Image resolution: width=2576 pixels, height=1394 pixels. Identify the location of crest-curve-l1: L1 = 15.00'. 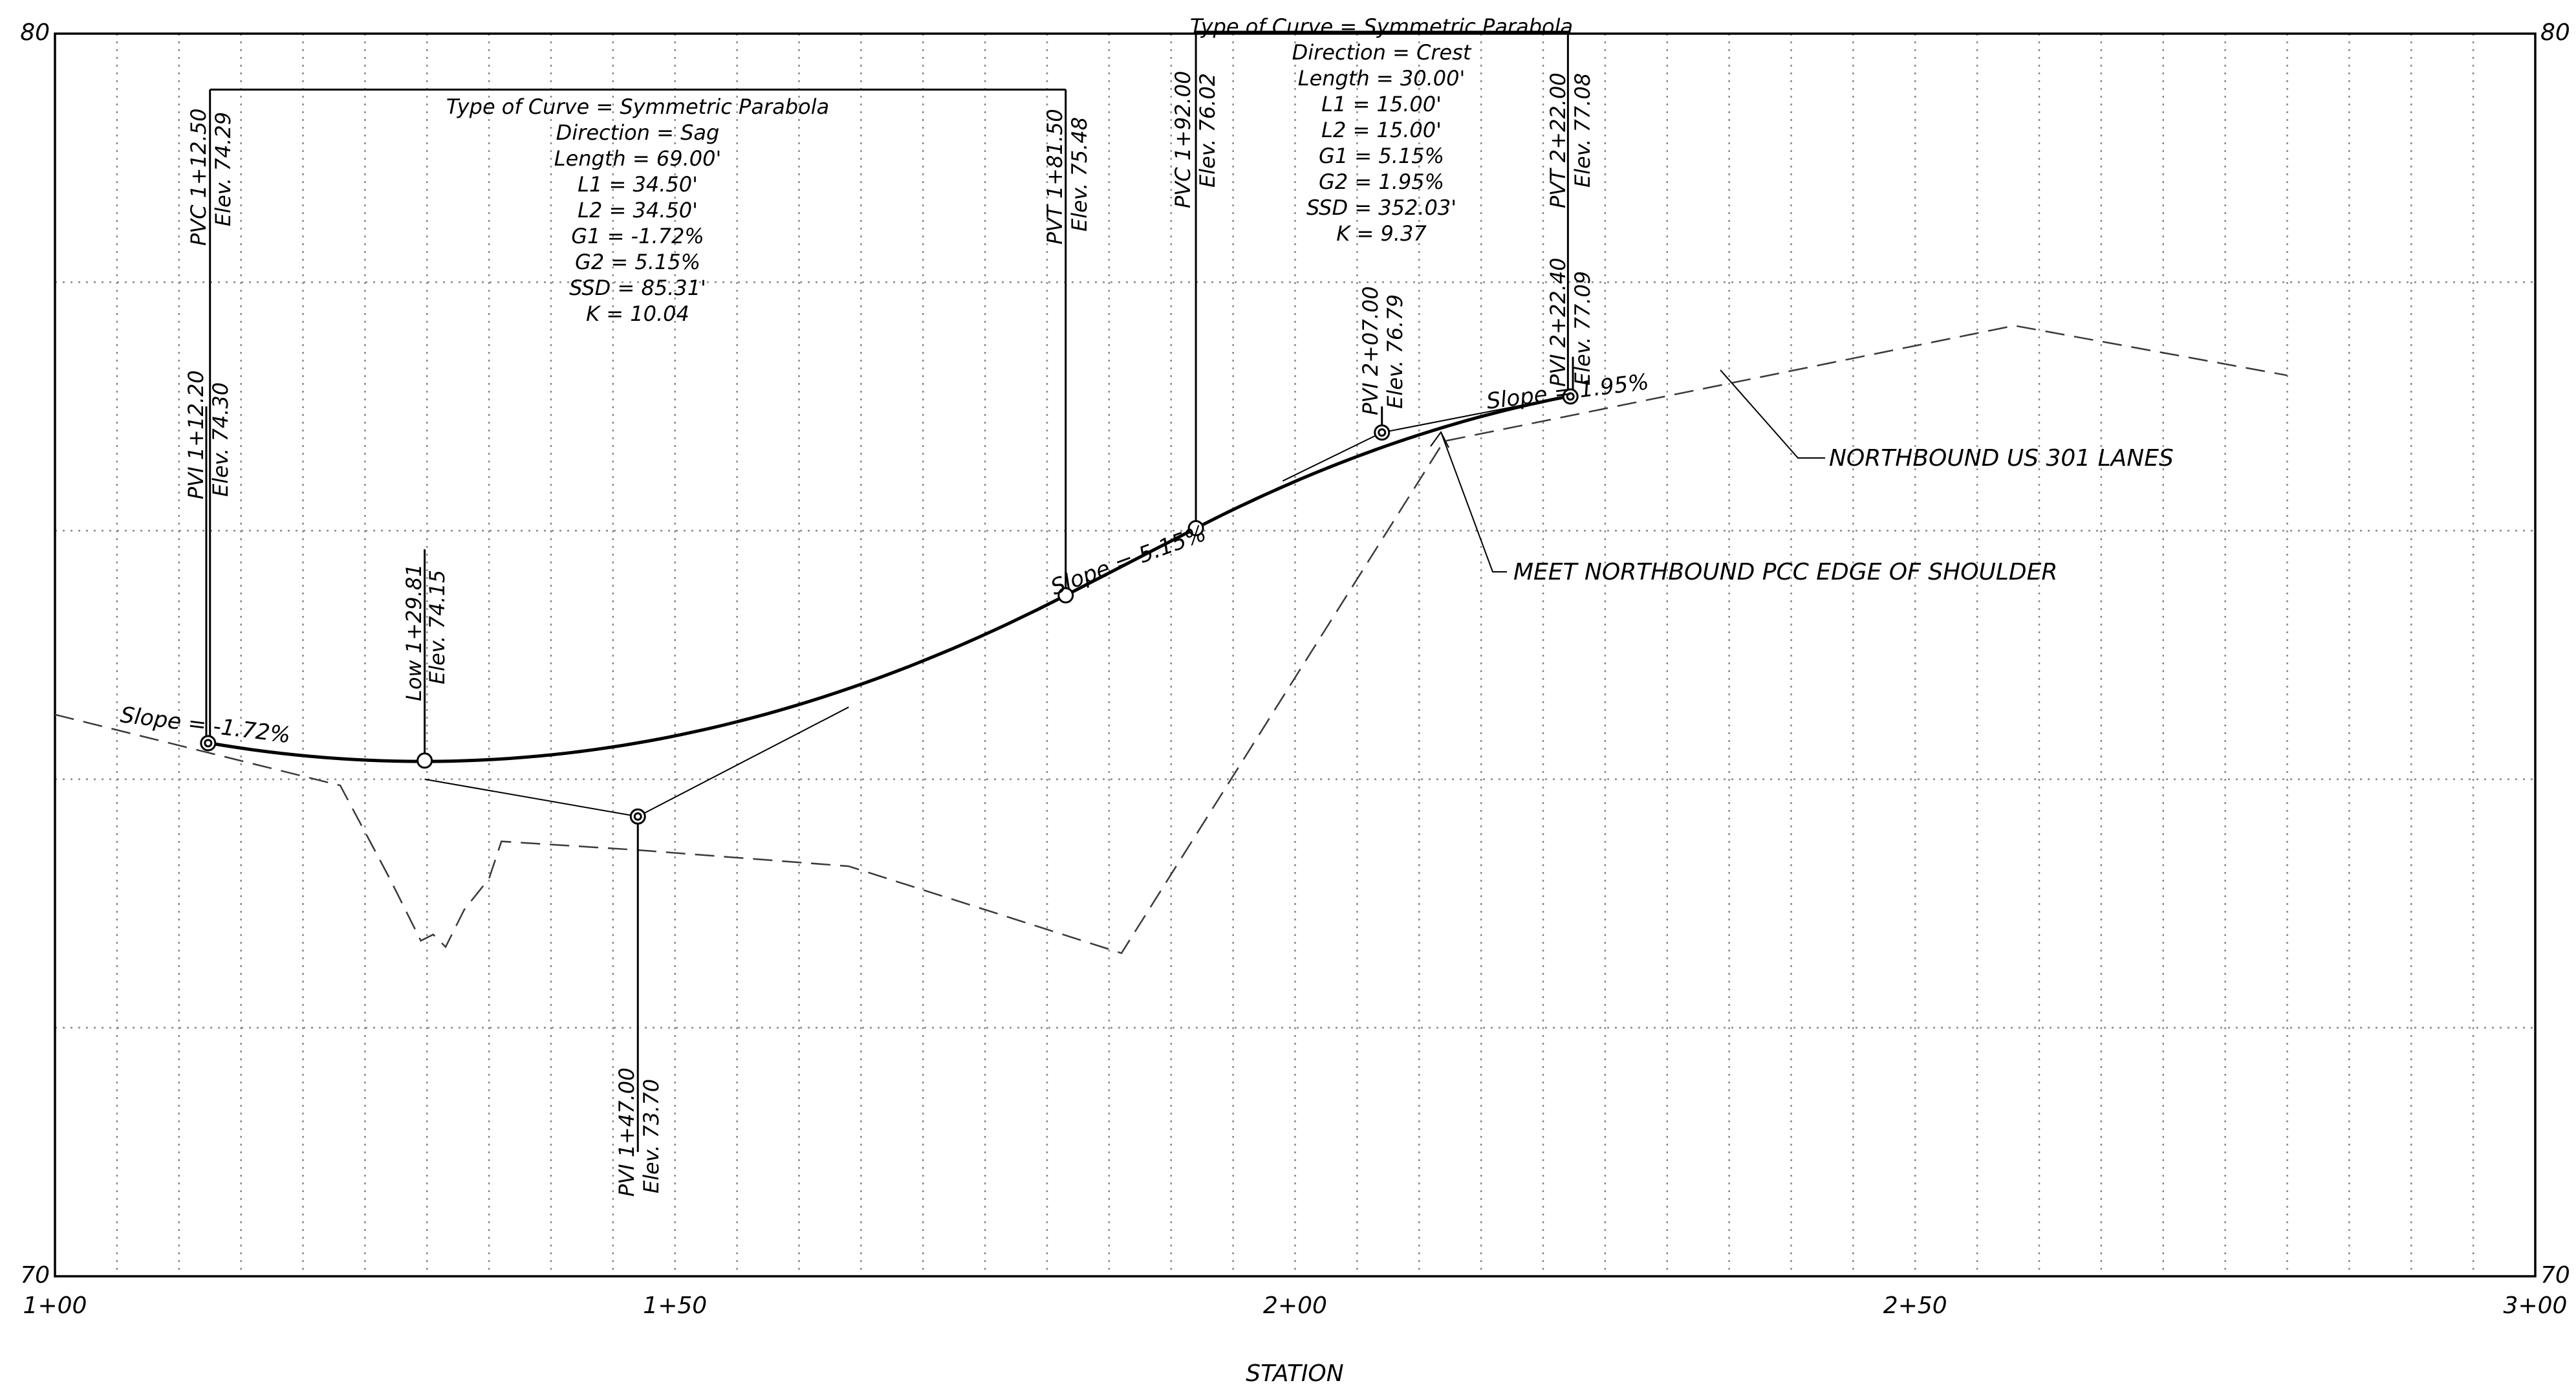
(1381, 104).